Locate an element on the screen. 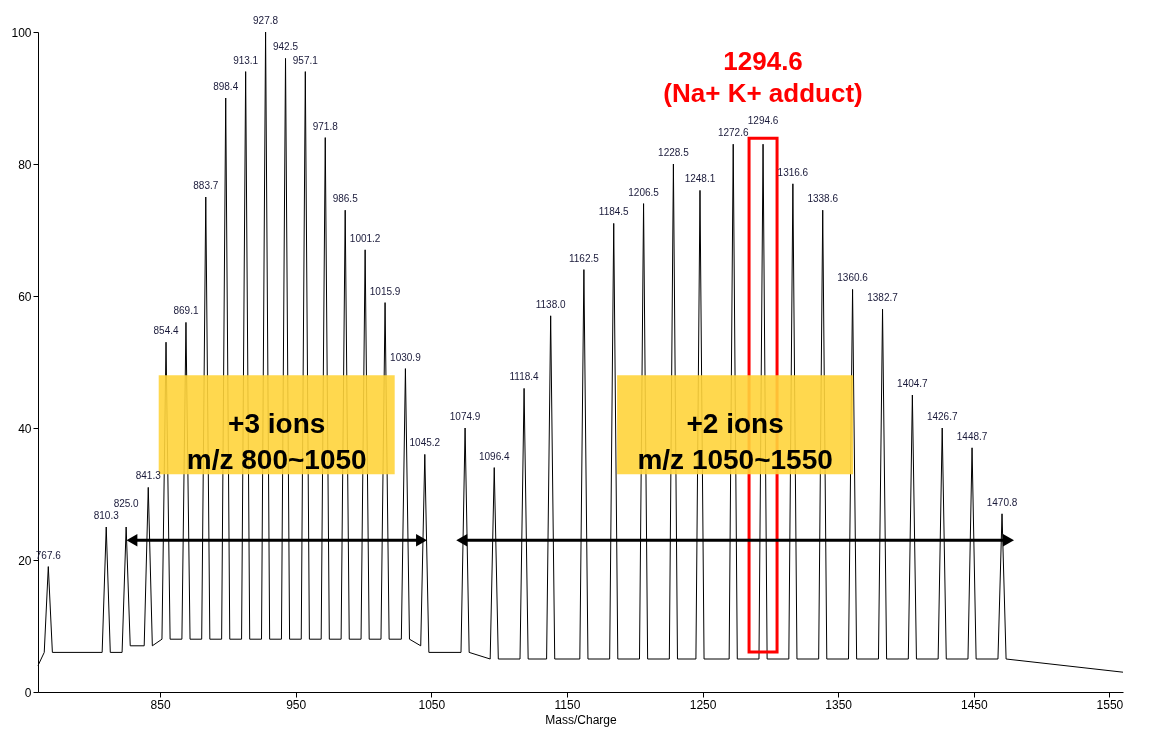  y-tick-label: 60 is located at coordinates (25, 296).